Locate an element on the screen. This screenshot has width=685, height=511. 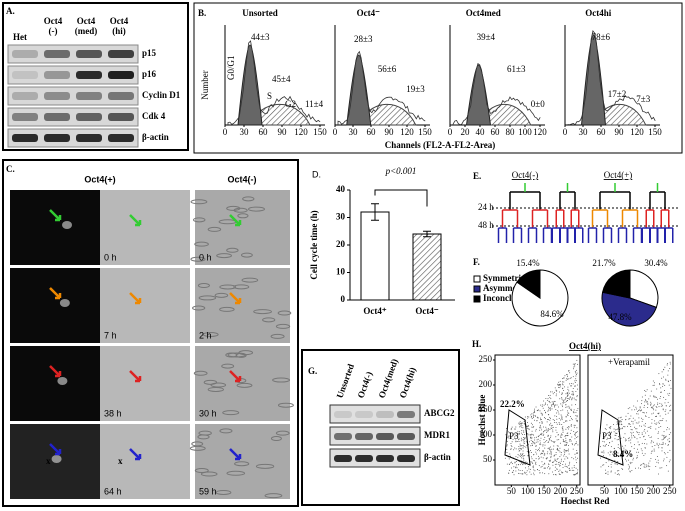
blot-strip is located at coordinates (375, 458).